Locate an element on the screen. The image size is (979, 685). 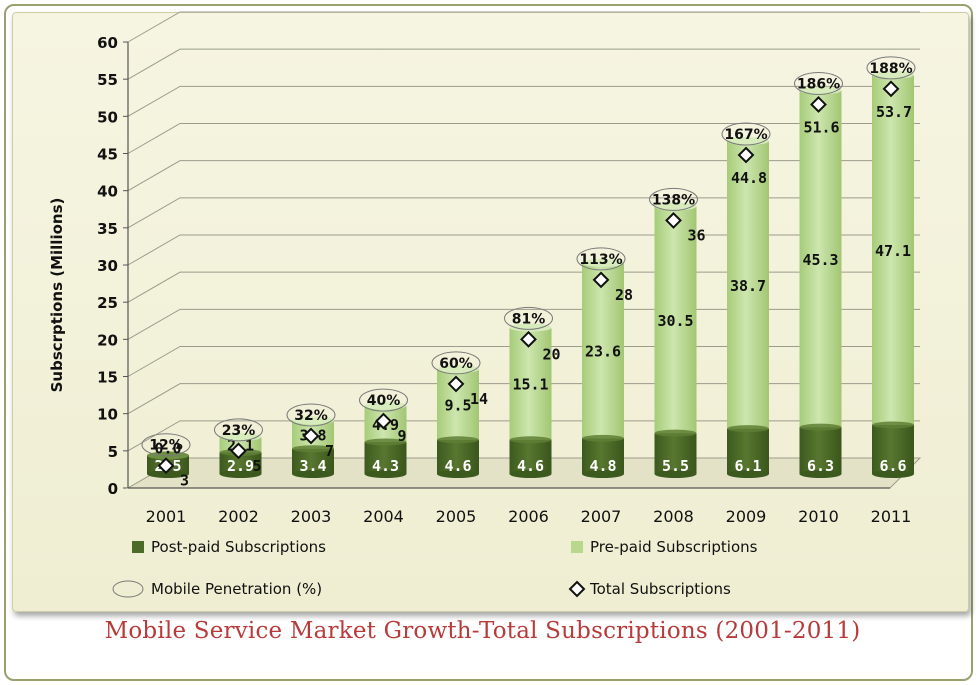
total-value-label: 5 is located at coordinates (257, 466).